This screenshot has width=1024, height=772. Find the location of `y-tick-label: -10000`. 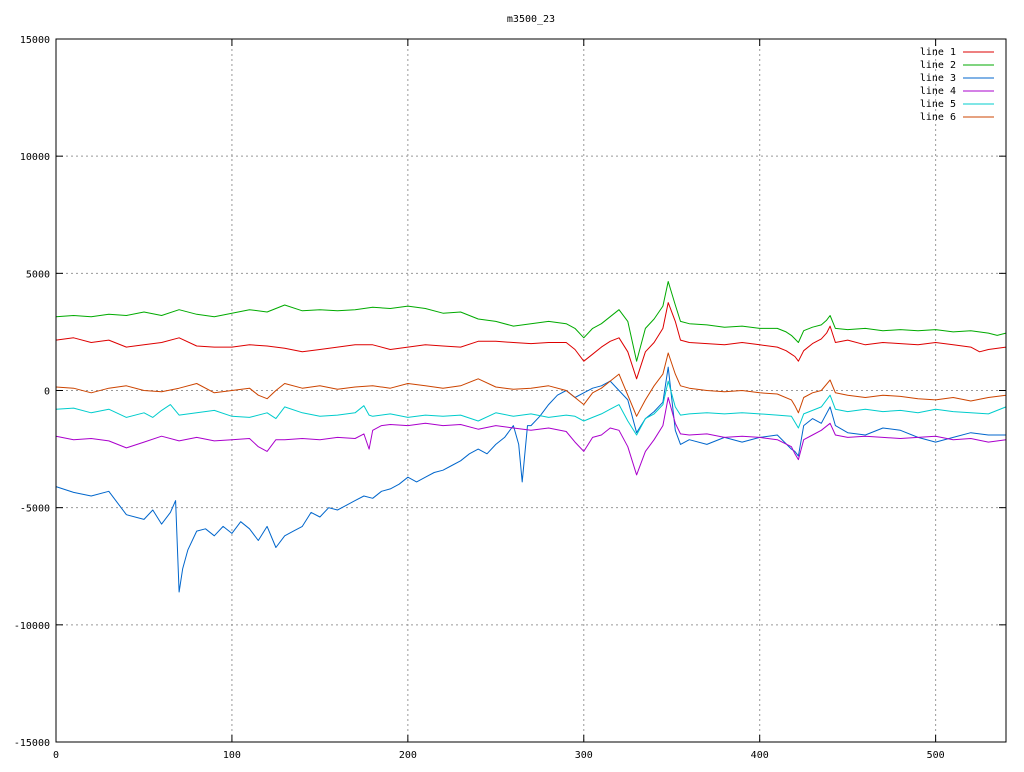

y-tick-label: -10000 is located at coordinates (32, 626).